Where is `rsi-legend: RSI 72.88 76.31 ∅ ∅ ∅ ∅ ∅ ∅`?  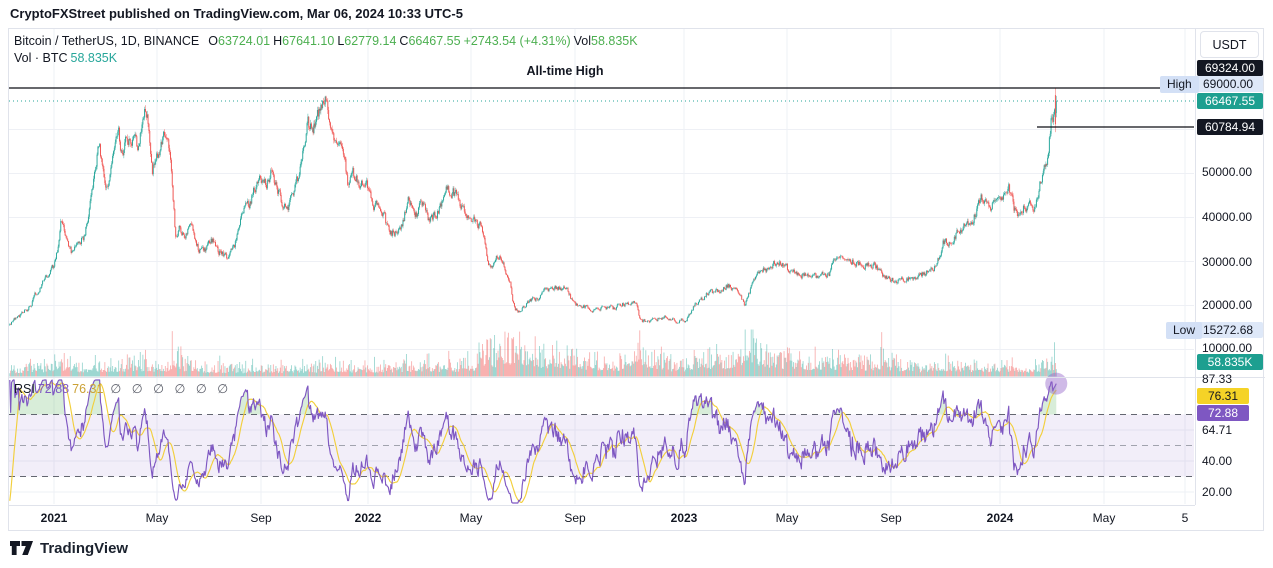
rsi-legend: RSI 72.88 76.31 ∅ ∅ ∅ ∅ ∅ ∅ is located at coordinates (122, 388).